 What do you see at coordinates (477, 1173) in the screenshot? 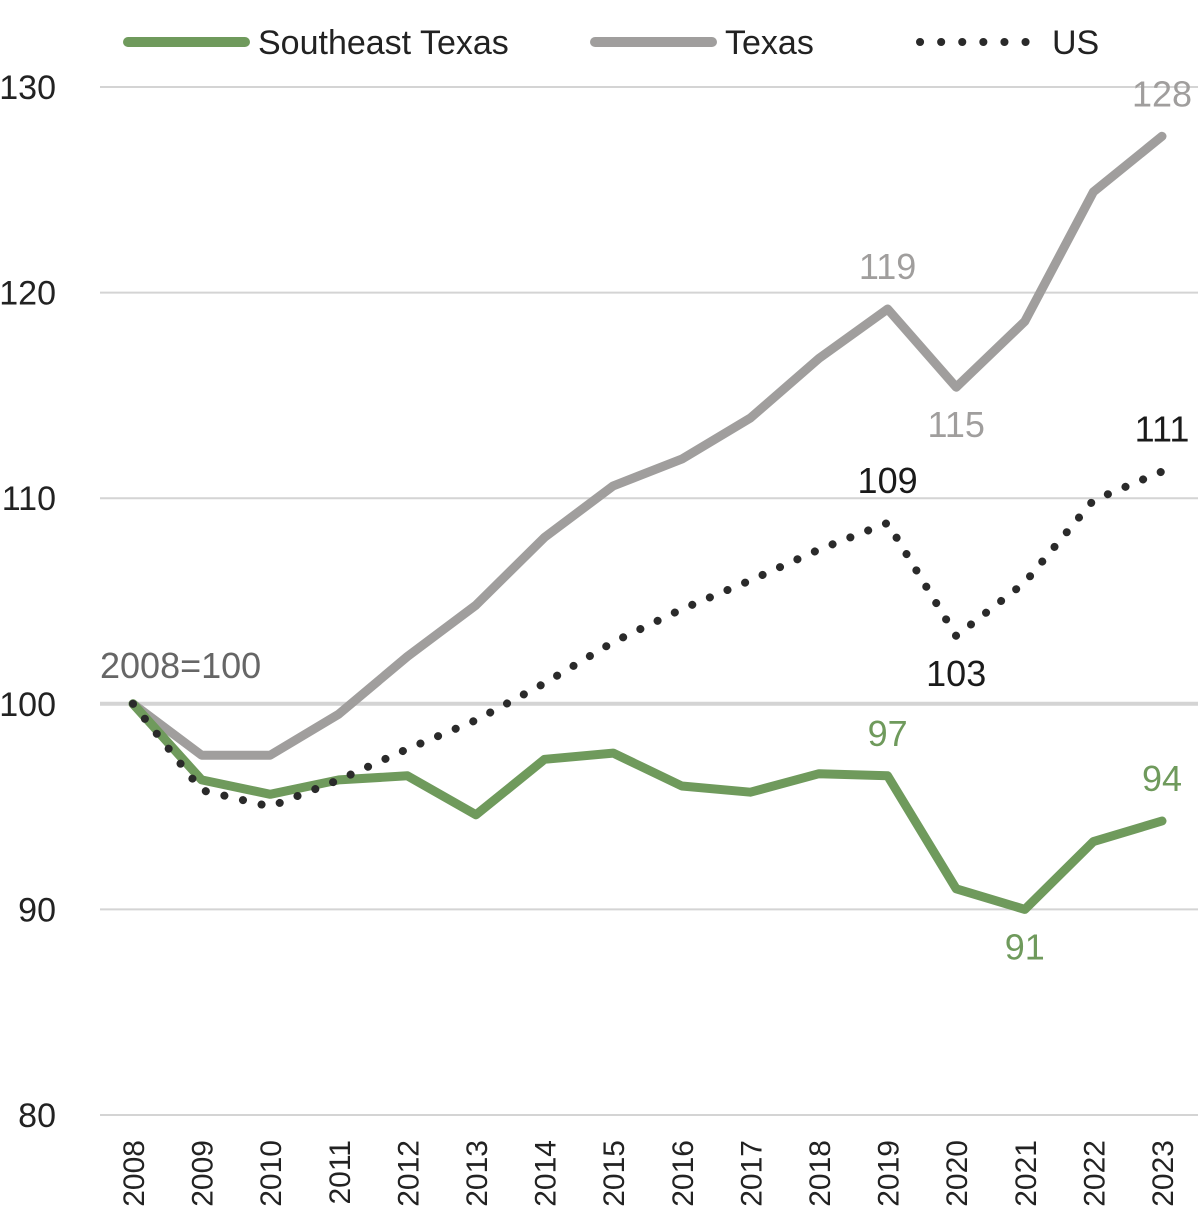
I see `x-tick-label: 2013` at bounding box center [477, 1173].